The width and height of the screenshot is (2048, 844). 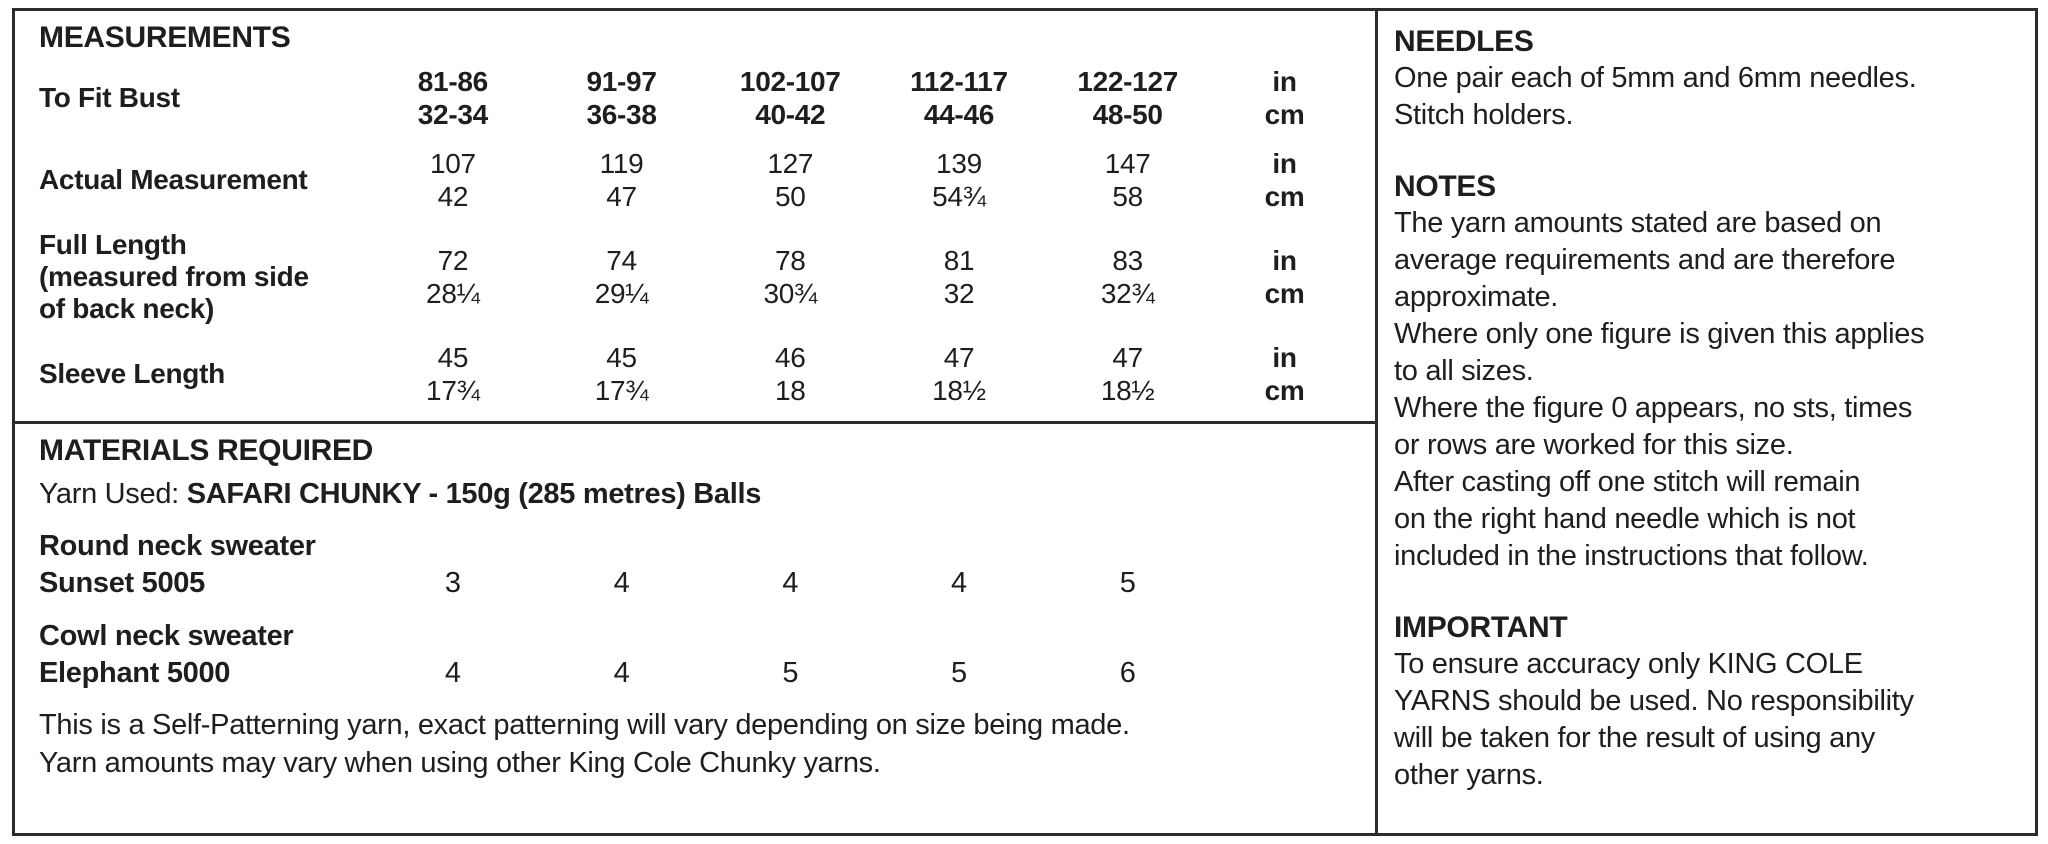 What do you see at coordinates (698, 180) in the screenshot?
I see `measurement-row-actual-measurement: Actual Measurement 107 42 119 47 127 50` at bounding box center [698, 180].